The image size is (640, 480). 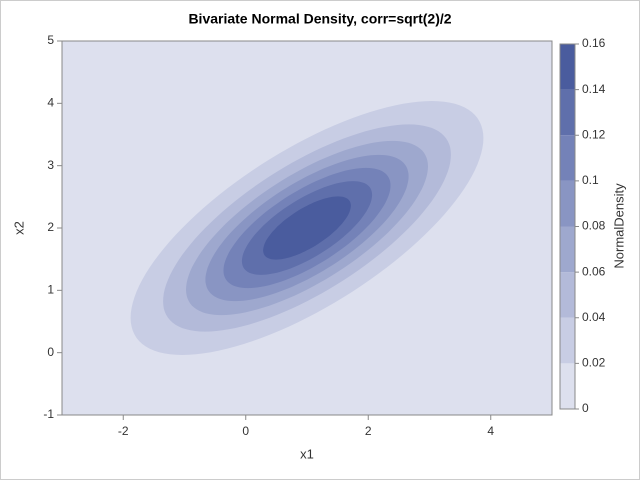 I want to click on colorbar-tick-label: 0, so click(x=585, y=408).